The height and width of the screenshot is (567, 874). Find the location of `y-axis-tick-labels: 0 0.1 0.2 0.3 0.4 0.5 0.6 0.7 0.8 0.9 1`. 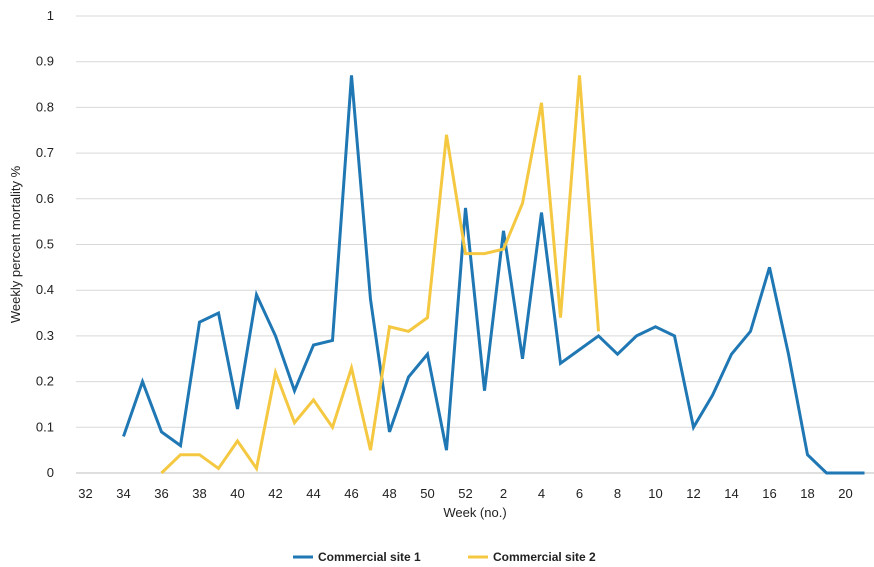

y-axis-tick-labels: 0 0.1 0.2 0.3 0.4 0.5 0.6 0.7 0.8 0.9 1 is located at coordinates (45, 244).